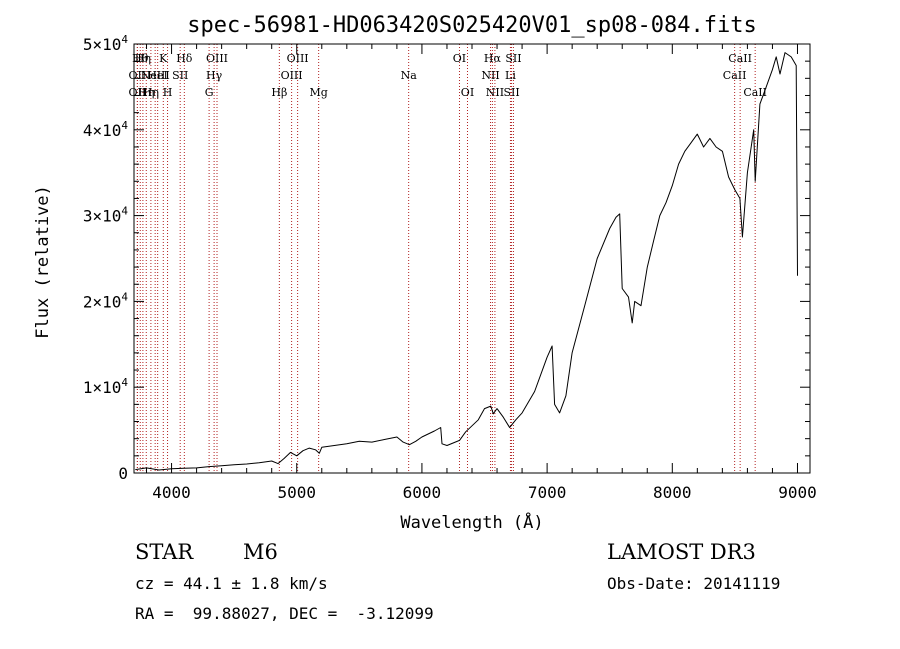 The height and width of the screenshot is (649, 900). What do you see at coordinates (106, 215) in the screenshot?
I see `y-tick-label-3: 3×10⁴` at bounding box center [106, 215].